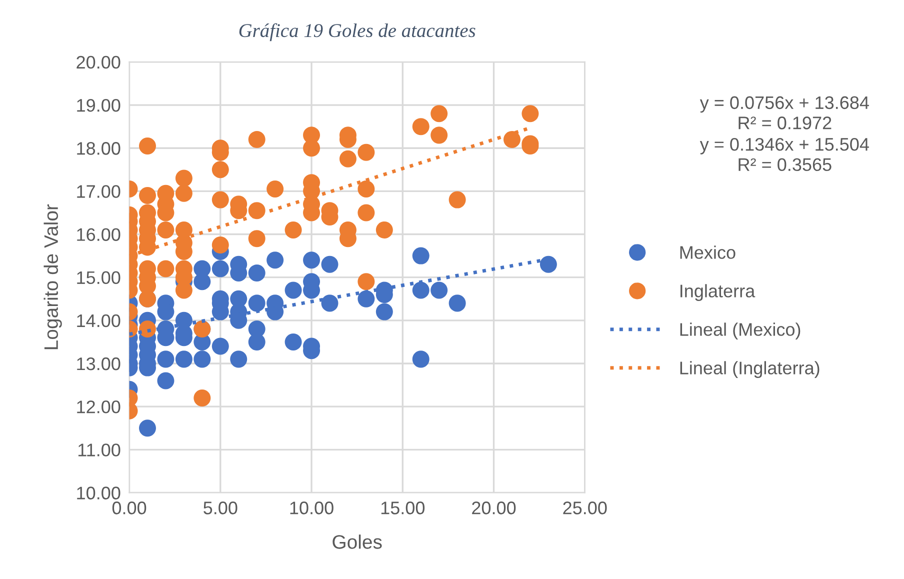 The width and height of the screenshot is (904, 579). What do you see at coordinates (129, 508) in the screenshot?
I see `x-tick-label: 0.00` at bounding box center [129, 508].